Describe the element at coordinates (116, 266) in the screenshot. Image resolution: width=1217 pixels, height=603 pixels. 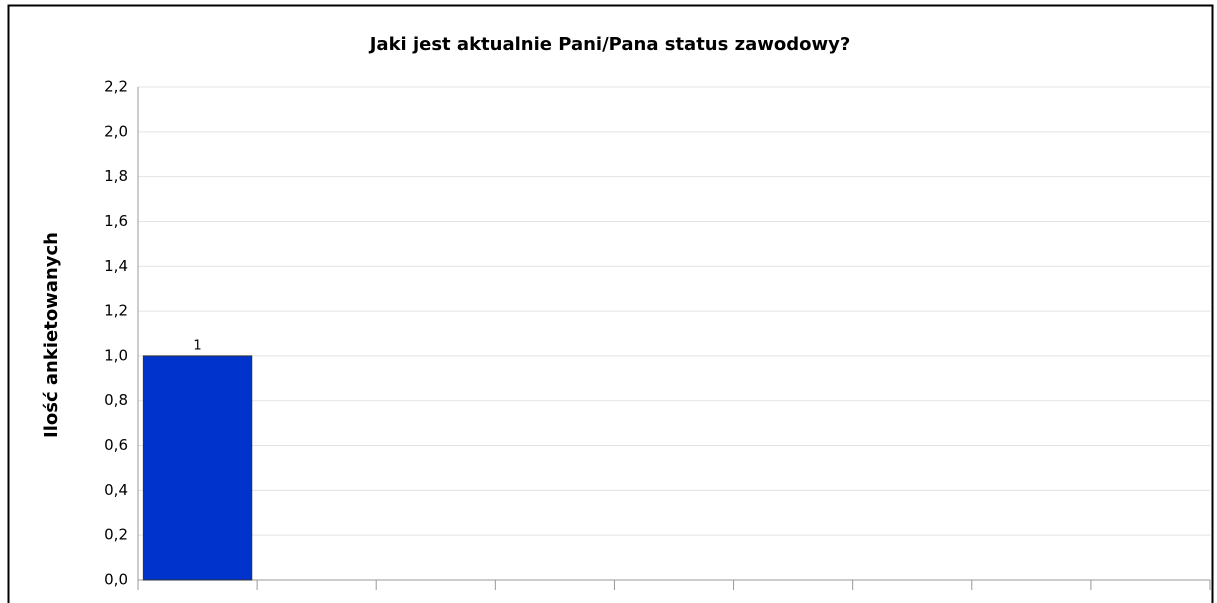
I see `y-tick-label: 1,4` at that location.